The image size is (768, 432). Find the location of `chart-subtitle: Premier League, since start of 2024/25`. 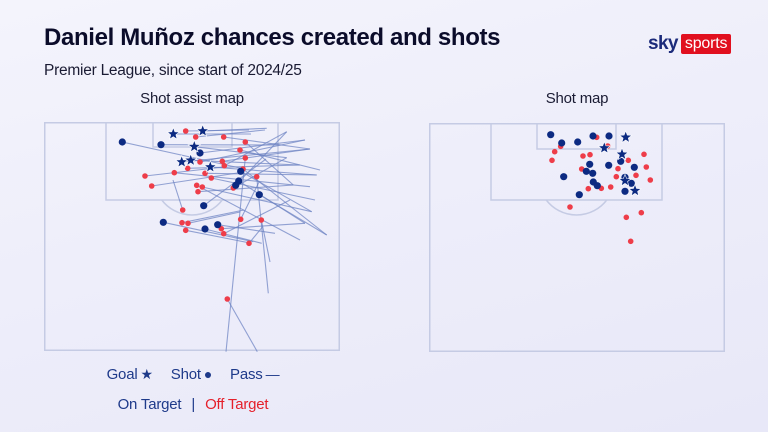

chart-subtitle: Premier League, since start of 2024/25 is located at coordinates (173, 70).